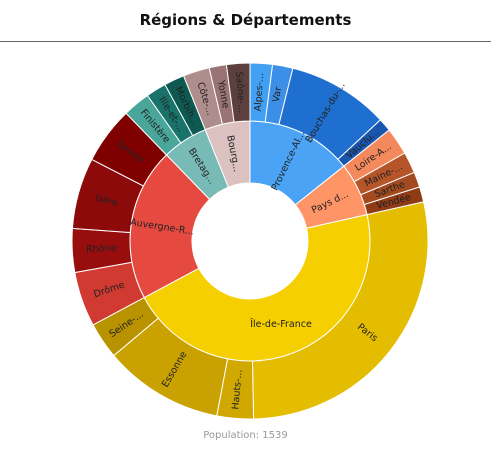 Image resolution: width=491 pixels, height=449 pixels. I want to click on title-divider, so click(245, 41).